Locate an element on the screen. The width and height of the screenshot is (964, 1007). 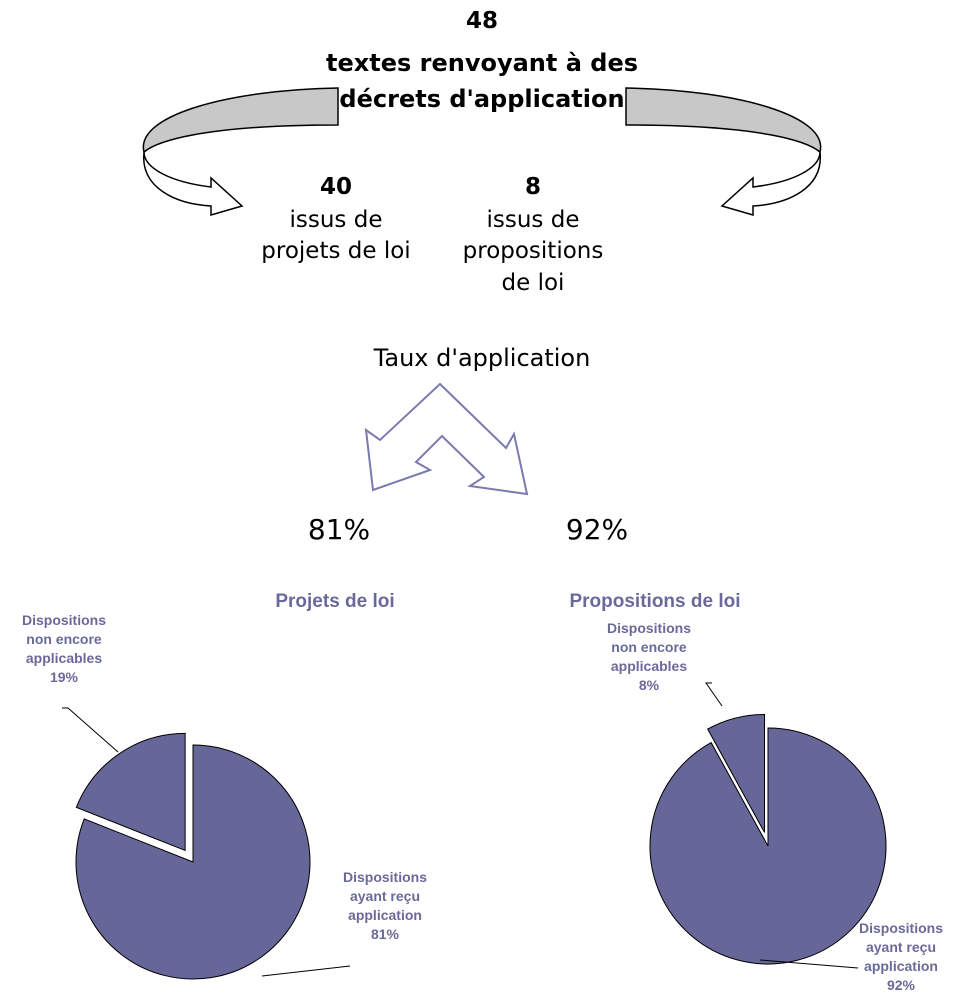
total-description-line1: textes renvoyant à des is located at coordinates (482, 63).